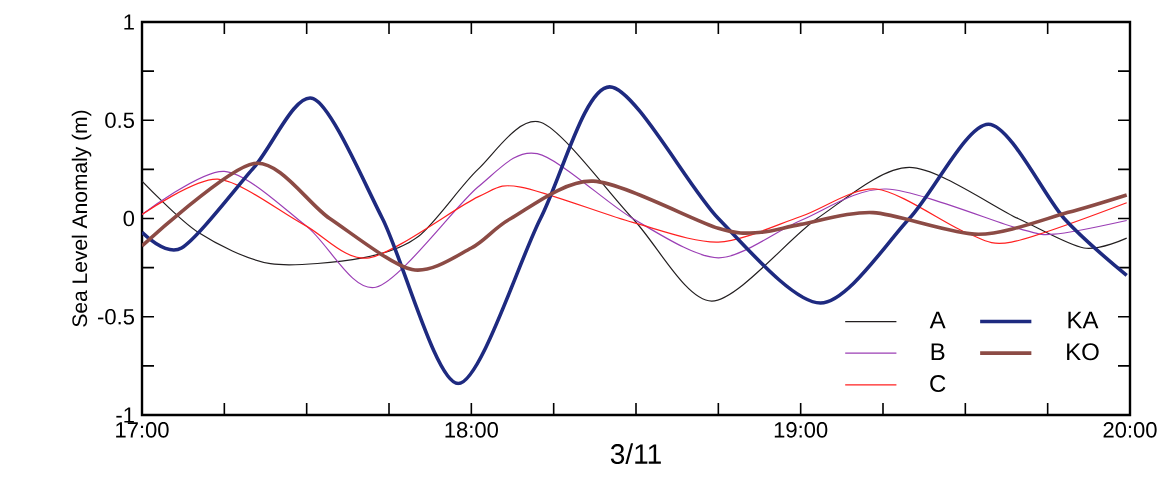 The width and height of the screenshot is (1171, 489). What do you see at coordinates (635, 453) in the screenshot?
I see `x-axis-title: 3/11` at bounding box center [635, 453].